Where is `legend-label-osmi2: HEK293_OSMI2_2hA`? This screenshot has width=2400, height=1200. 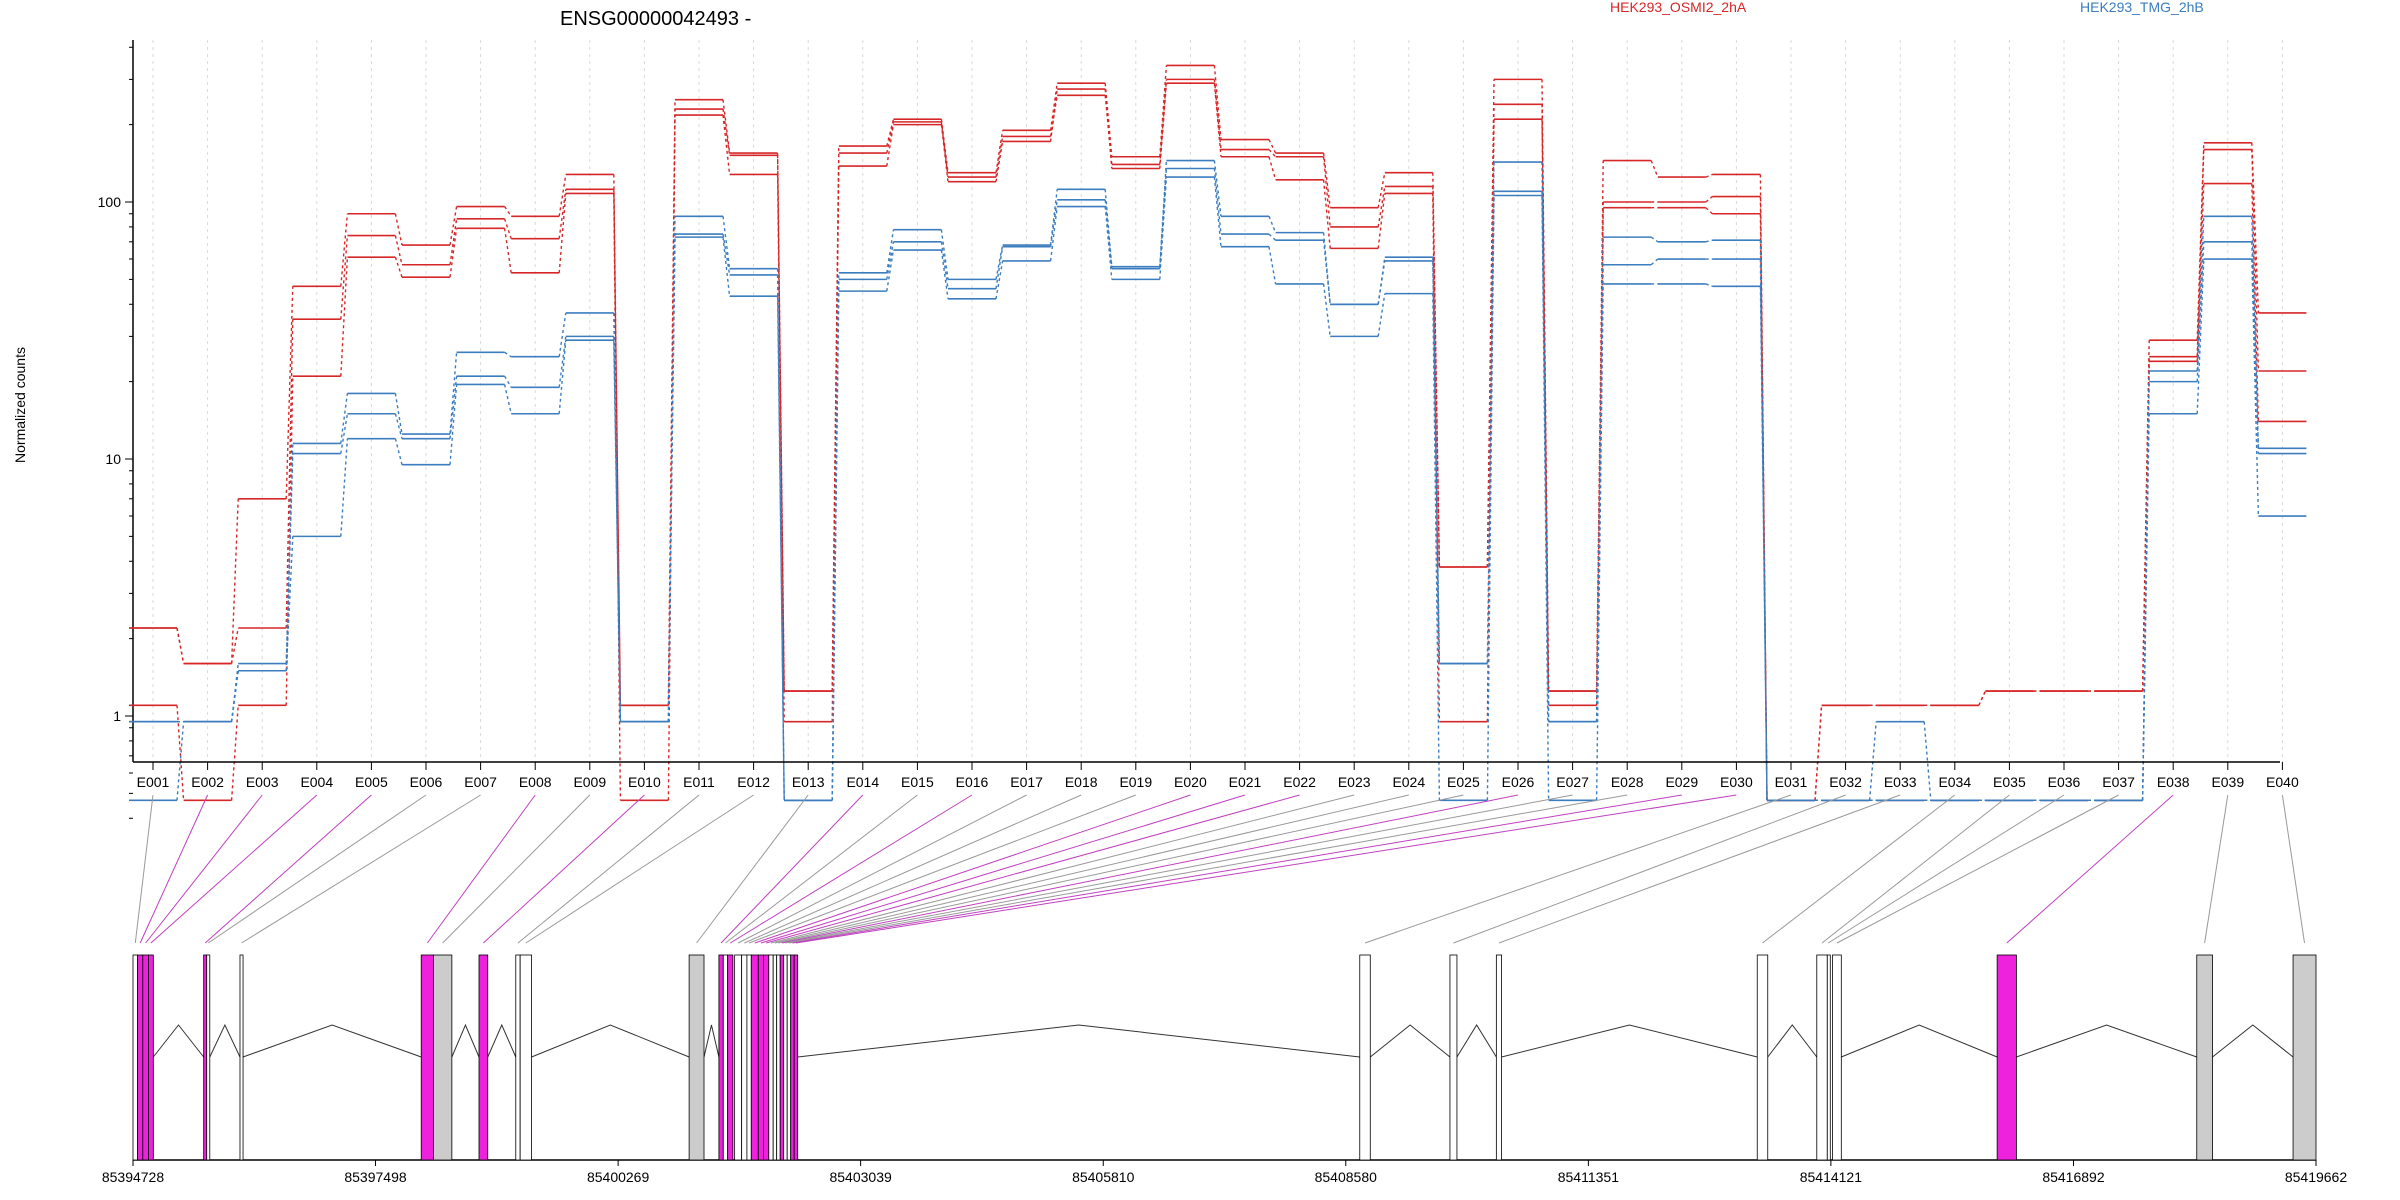 legend-label-osmi2: HEK293_OSMI2_2hA is located at coordinates (1678, 7).